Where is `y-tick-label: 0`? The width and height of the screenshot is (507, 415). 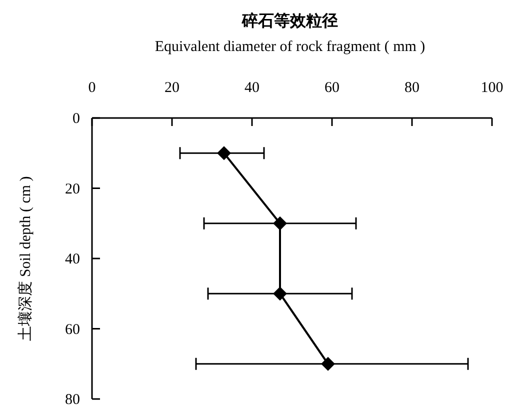
y-tick-label: 0 is located at coordinates (76, 119).